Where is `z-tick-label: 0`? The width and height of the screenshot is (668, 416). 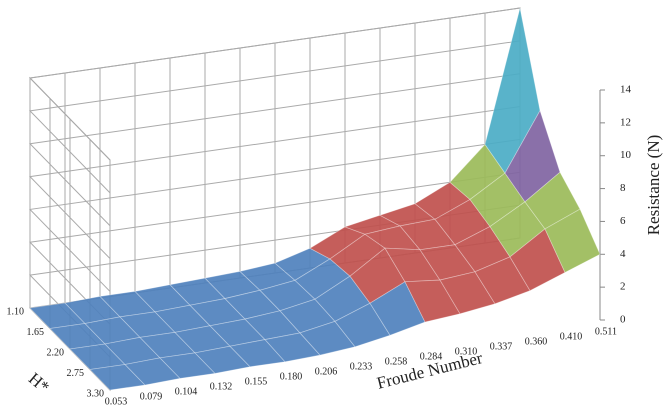 z-tick-label: 0 is located at coordinates (623, 320).